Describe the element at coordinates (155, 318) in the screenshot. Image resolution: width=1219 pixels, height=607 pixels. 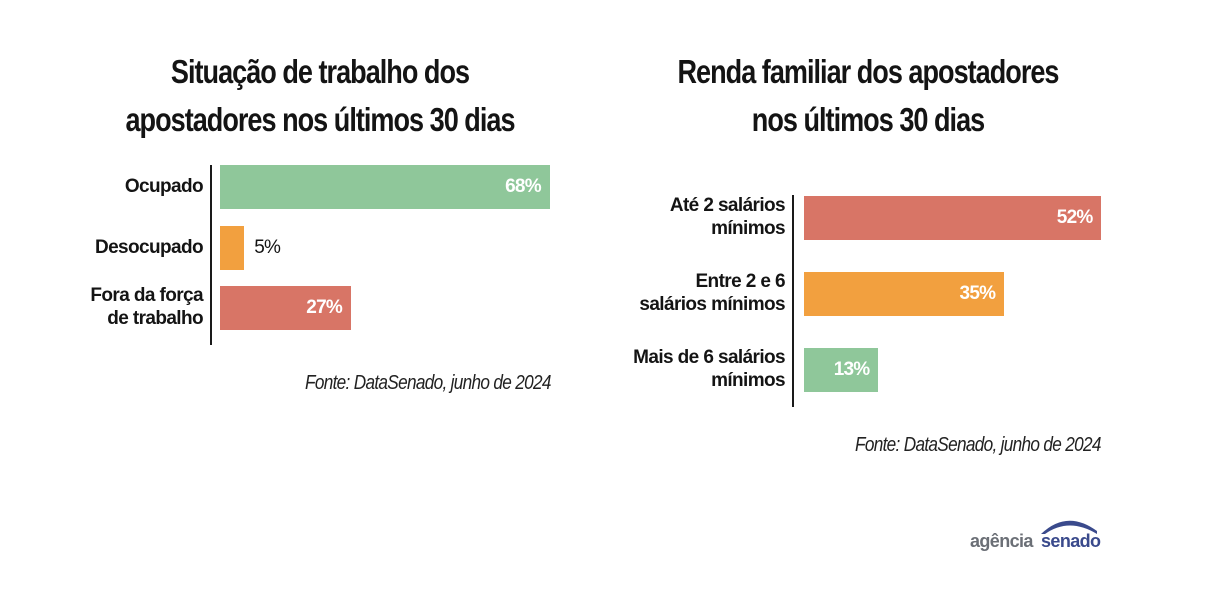
I see `category-label-line: de trabalho` at that location.